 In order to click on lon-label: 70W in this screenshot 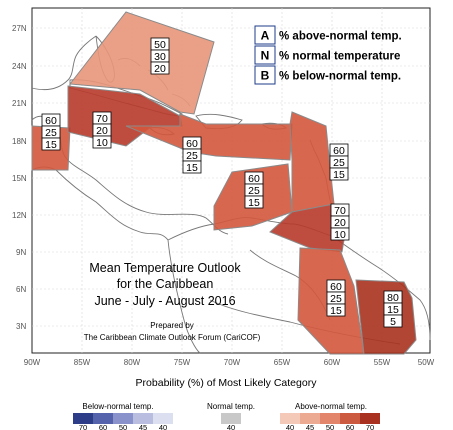, I will do `click(232, 362)`.